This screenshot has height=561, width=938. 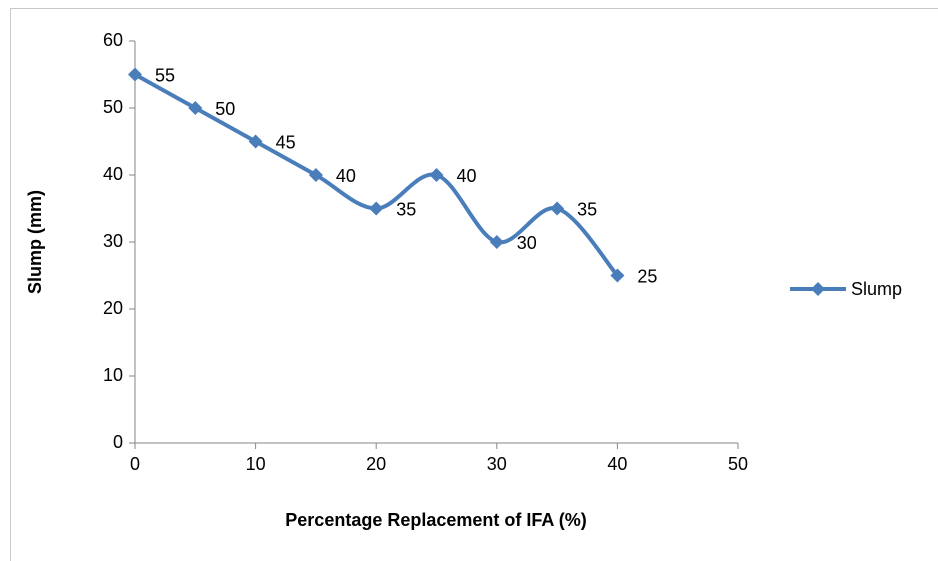 What do you see at coordinates (286, 142) in the screenshot?
I see `data-label: 45` at bounding box center [286, 142].